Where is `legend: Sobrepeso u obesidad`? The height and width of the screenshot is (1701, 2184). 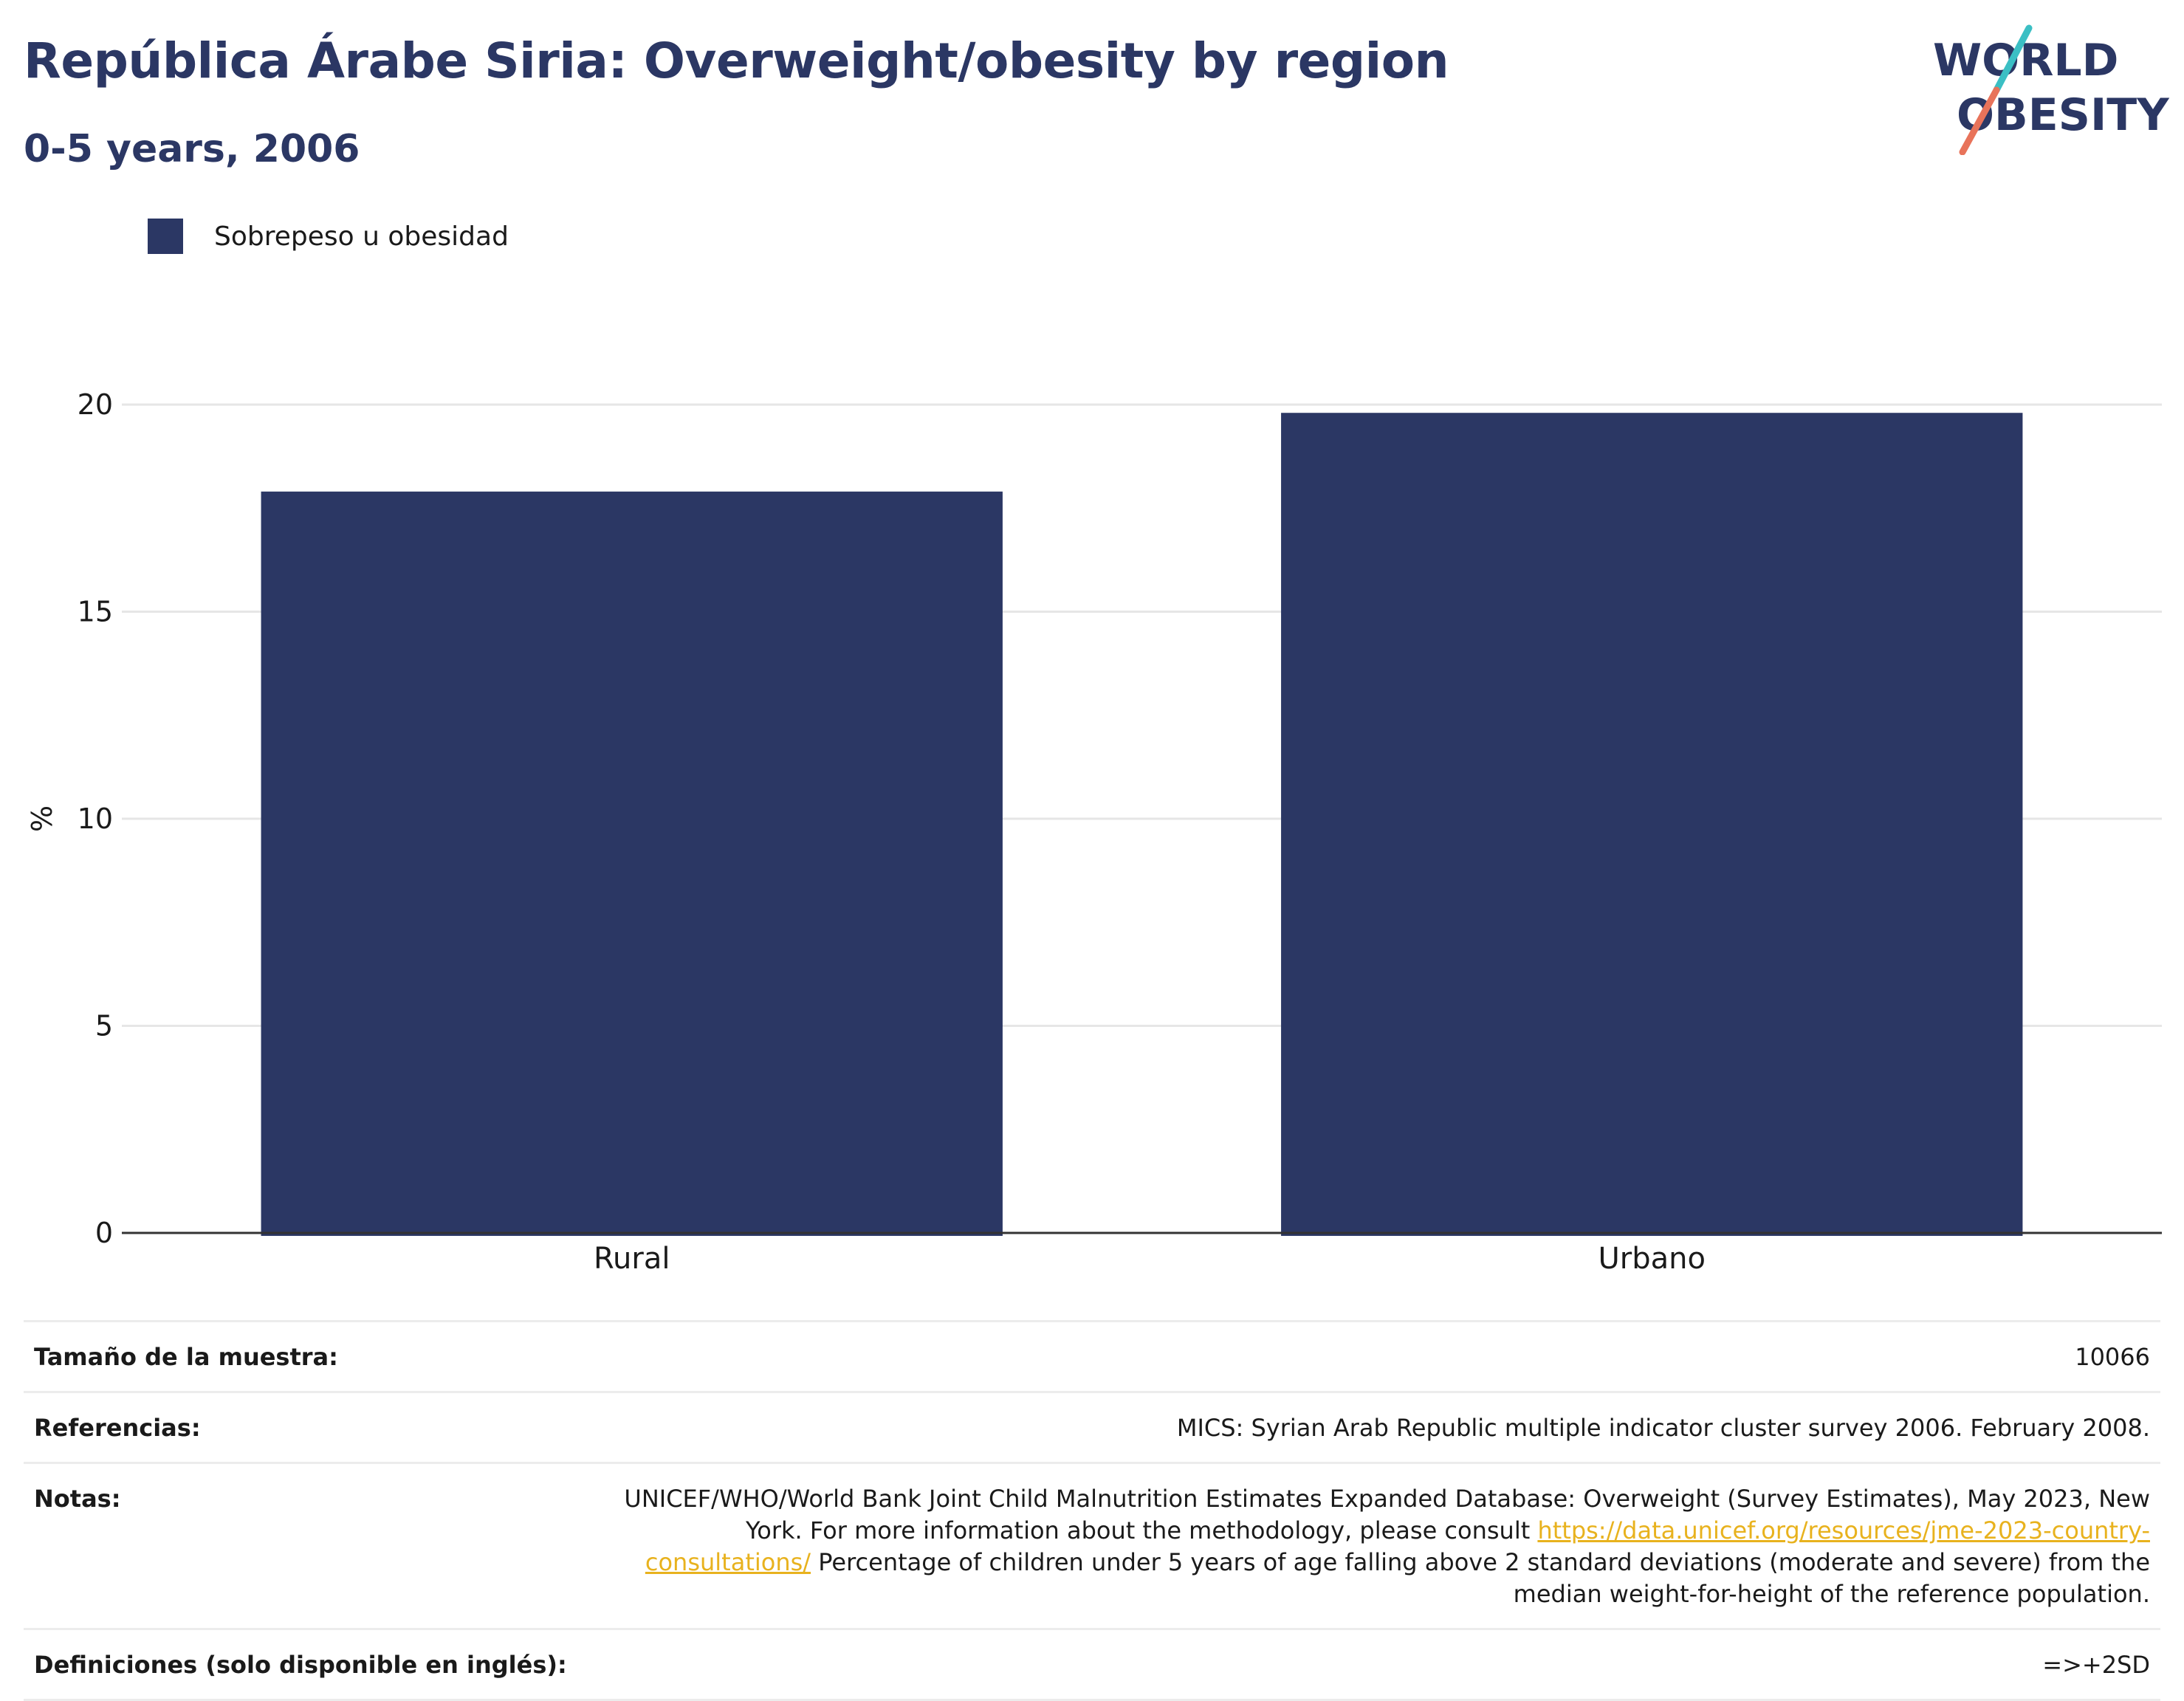 legend: Sobrepeso u obesidad is located at coordinates (329, 236).